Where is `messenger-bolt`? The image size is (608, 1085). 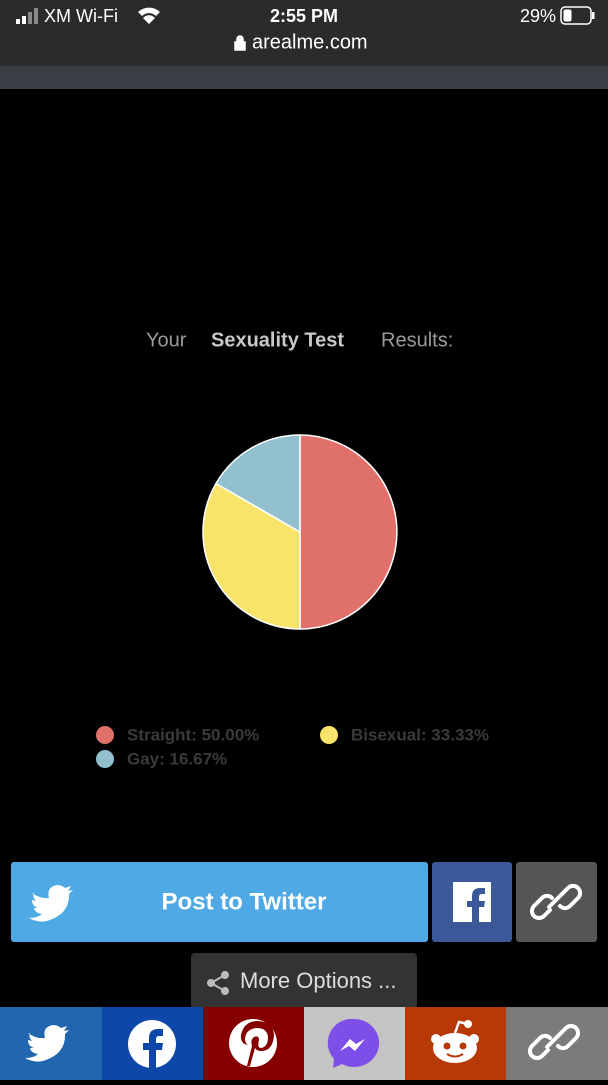
messenger-bolt is located at coordinates (352, 1045).